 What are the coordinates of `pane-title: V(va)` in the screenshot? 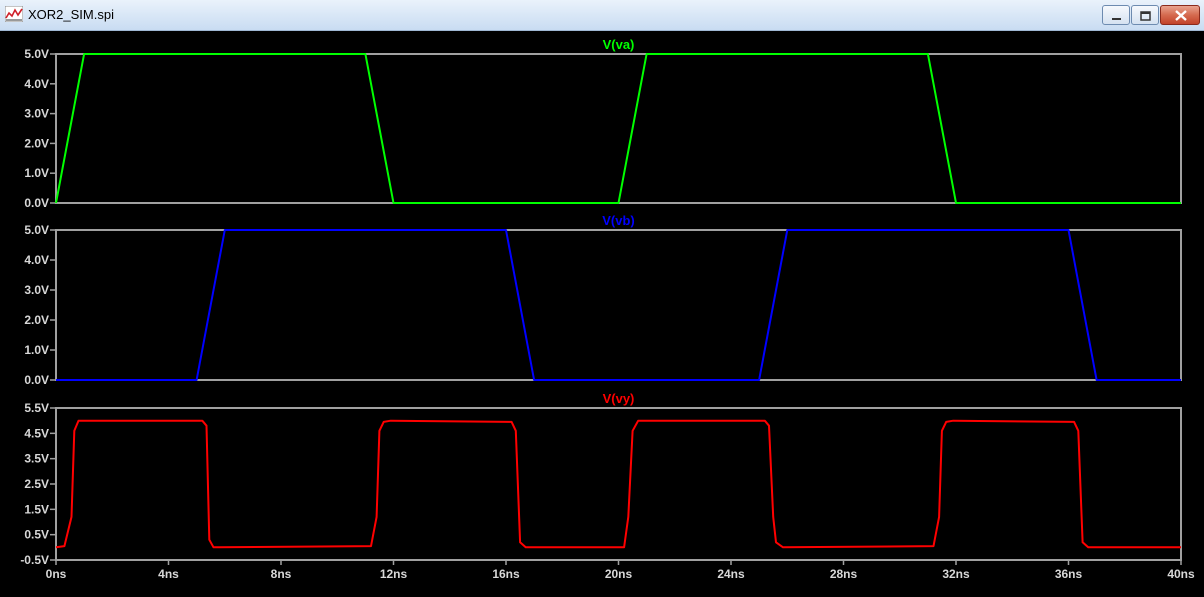 It's located at (619, 44).